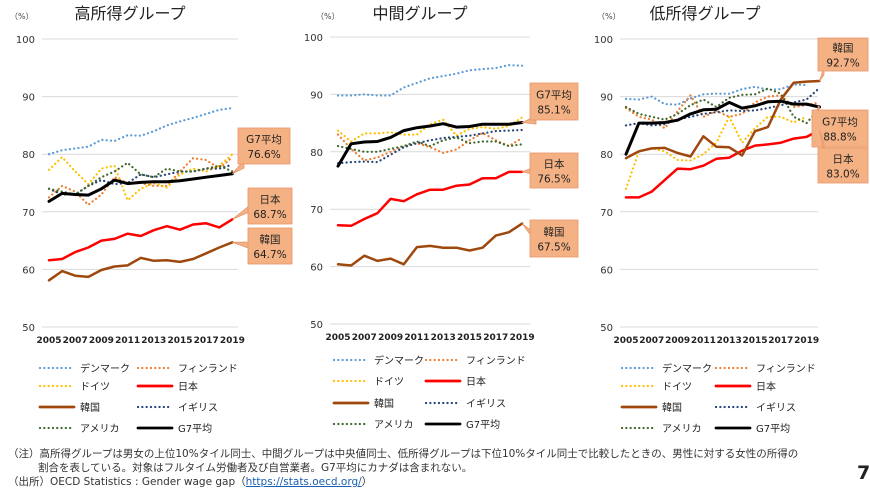  I want to click on callout-korea: 韓国 67.5%, so click(550, 238).